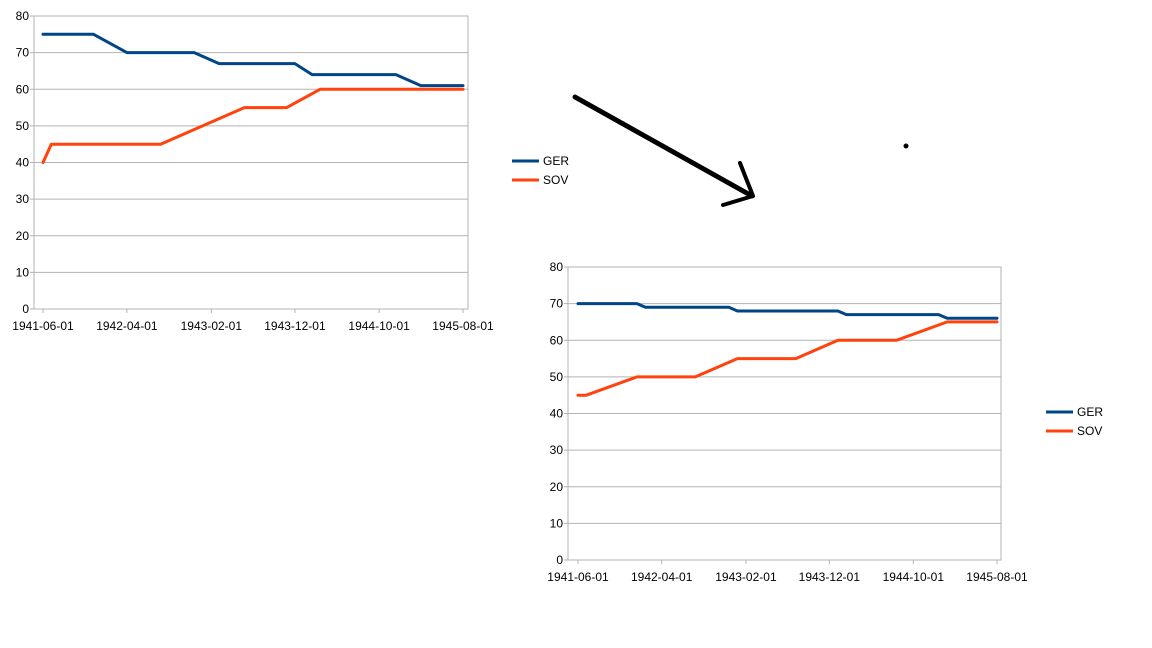 This screenshot has height=648, width=1152. Describe the element at coordinates (906, 146) in the screenshot. I see `stray-dot` at that location.